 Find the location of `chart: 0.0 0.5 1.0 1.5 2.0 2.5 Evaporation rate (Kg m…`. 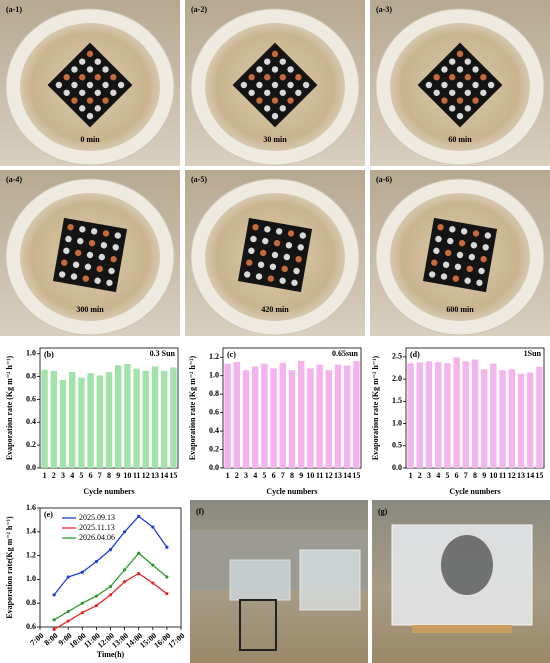

chart: 0.0 0.5 1.0 1.5 2.0 2.5 Evaporation rate (Kg m… is located at coordinates (458, 421).